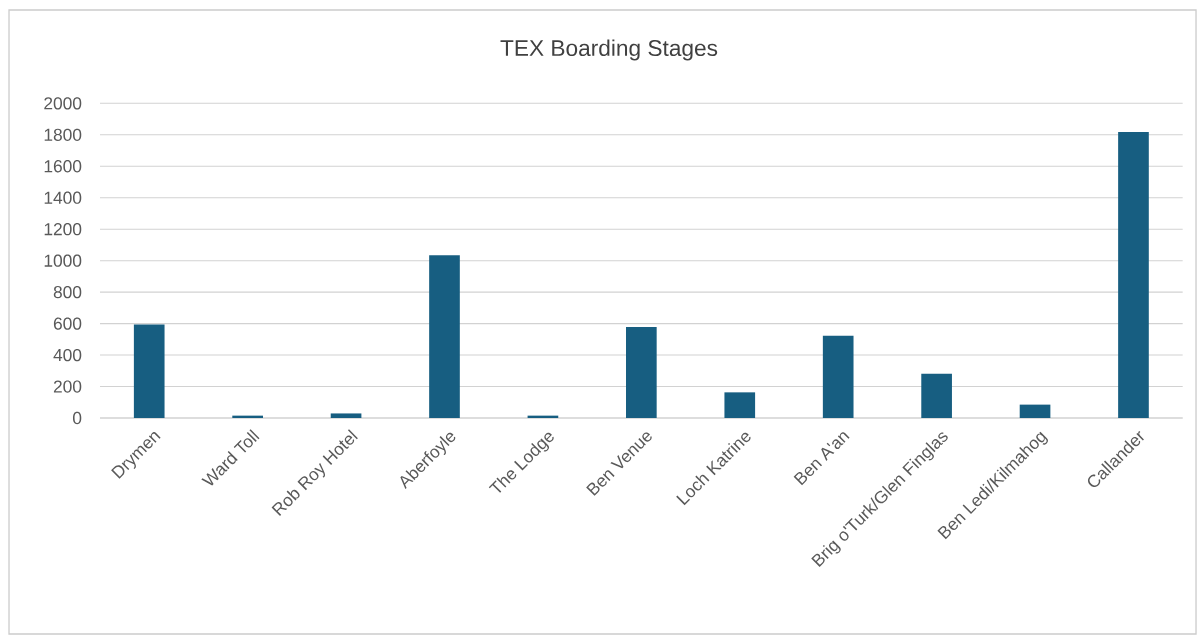 This screenshot has height=635, width=1198. I want to click on chart-title: TEX Boarding Stages, so click(609, 50).